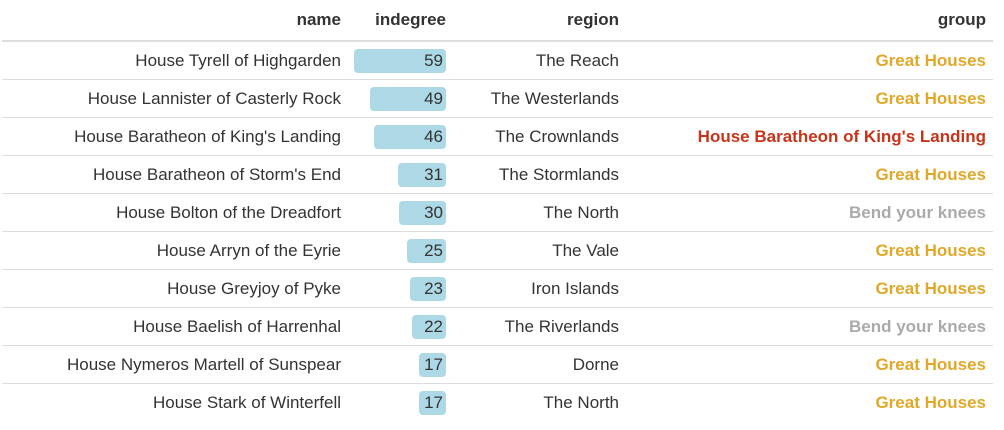 This screenshot has width=1004, height=430. Describe the element at coordinates (397, 212) in the screenshot. I see `indegree-bar-wrap: 30` at that location.